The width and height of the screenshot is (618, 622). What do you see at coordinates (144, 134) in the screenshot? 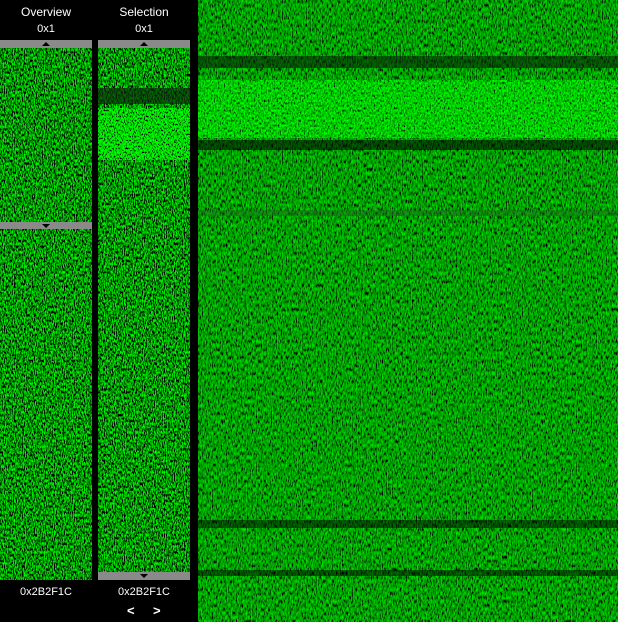
I see `selection-bright-band` at bounding box center [144, 134].